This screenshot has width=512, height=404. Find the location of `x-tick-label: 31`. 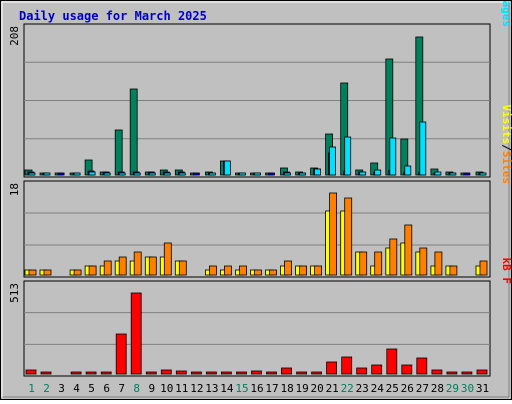

x-tick-label: 31 is located at coordinates (482, 388).